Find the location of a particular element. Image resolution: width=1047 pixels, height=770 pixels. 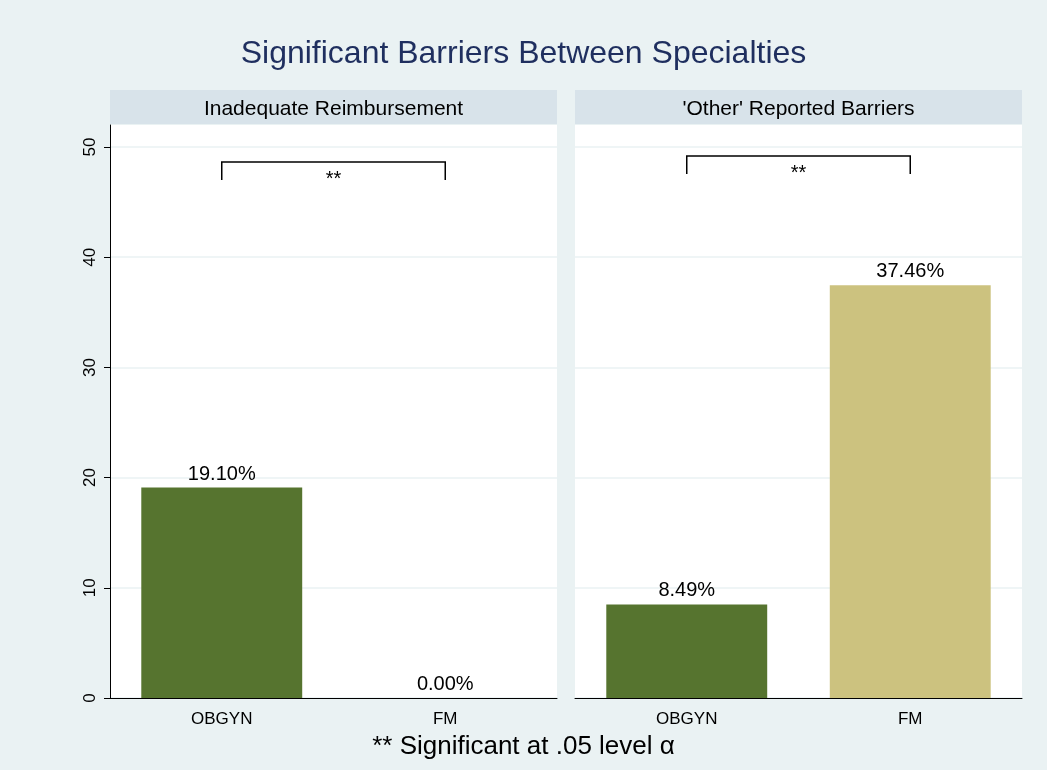

data-label: 0.00% is located at coordinates (445, 683).